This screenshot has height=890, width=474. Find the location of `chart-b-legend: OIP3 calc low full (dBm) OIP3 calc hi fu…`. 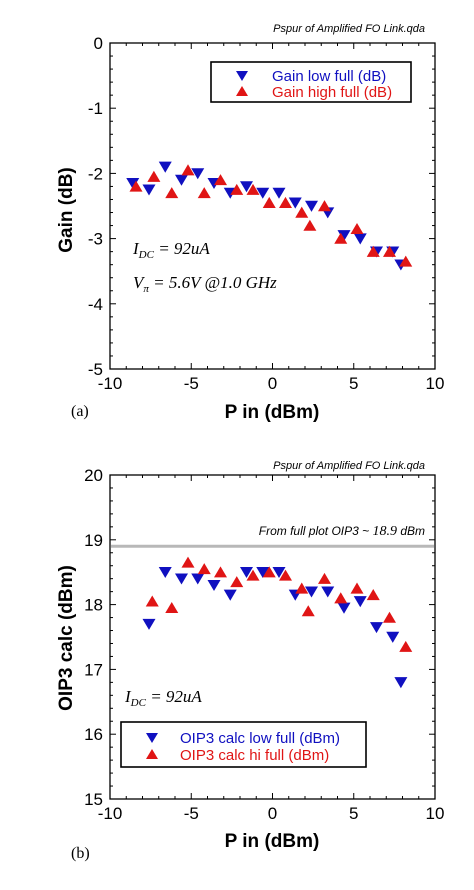

chart-b-legend: OIP3 calc low full (dBm) OIP3 calc hi fu… is located at coordinates (243, 744).